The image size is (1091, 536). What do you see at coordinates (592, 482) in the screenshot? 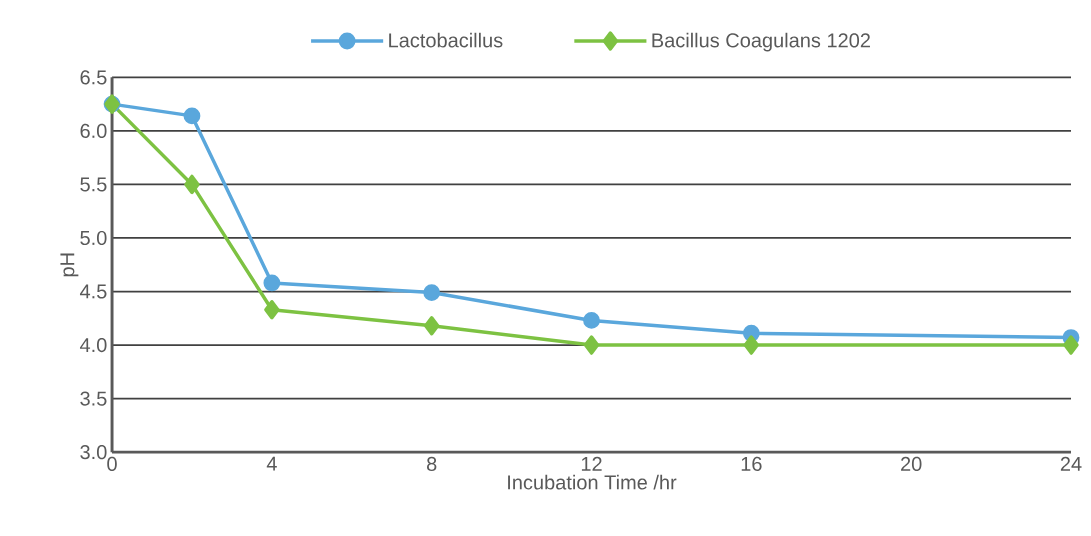
I see `x-axis-title: Incubation Time /hr` at bounding box center [592, 482].